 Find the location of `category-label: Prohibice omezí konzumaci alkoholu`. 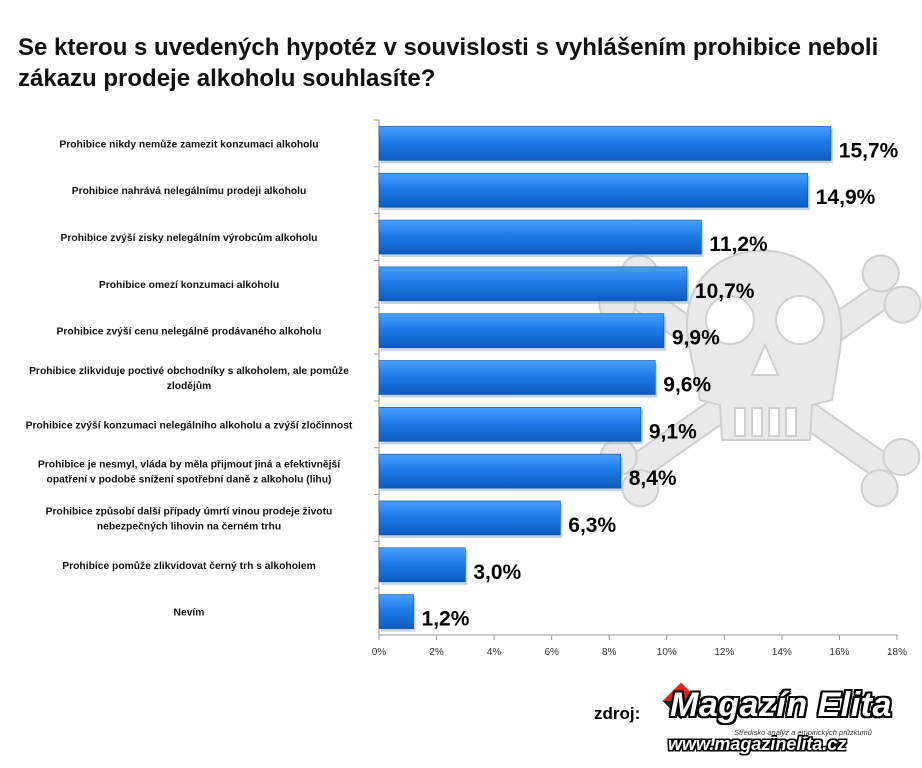

category-label: Prohibice omezí konzumaci alkoholu is located at coordinates (189, 285).